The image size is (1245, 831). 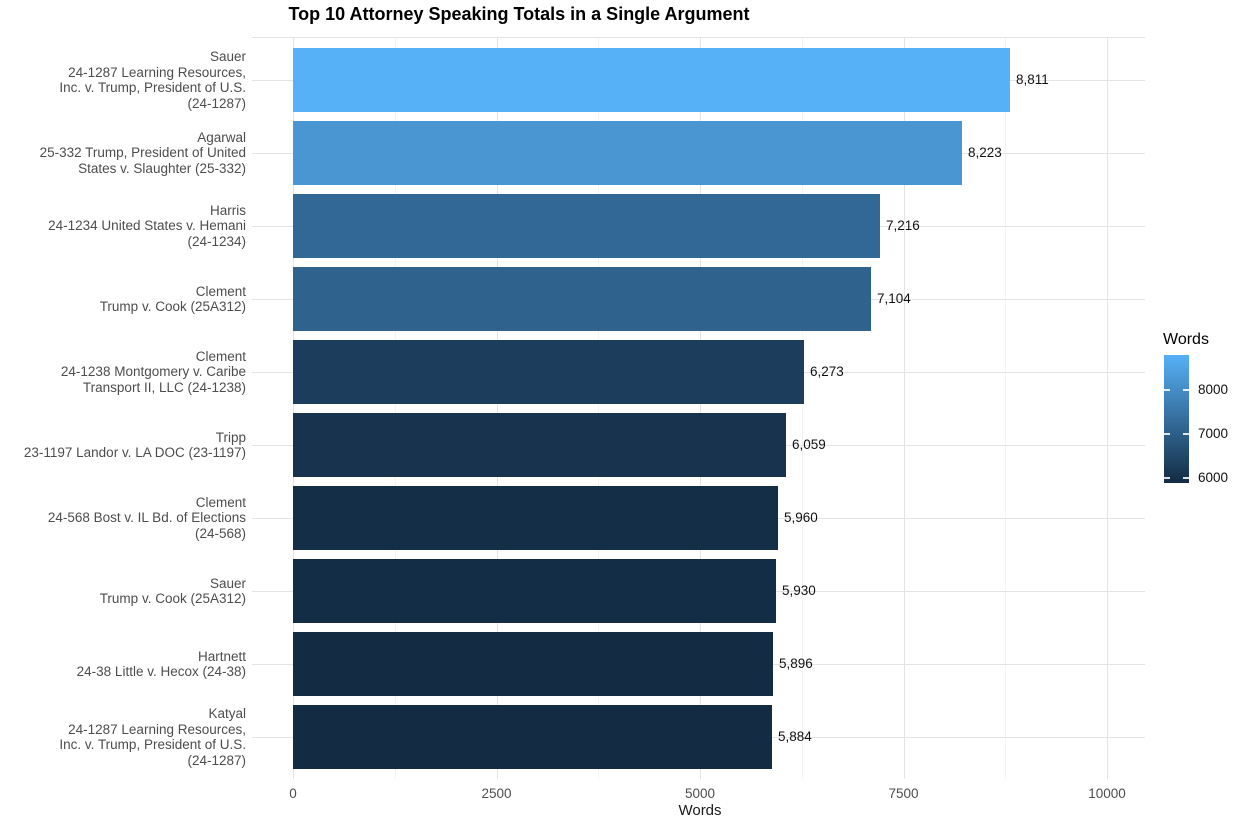 What do you see at coordinates (796, 663) in the screenshot?
I see `bar-value-label: 5,896` at bounding box center [796, 663].